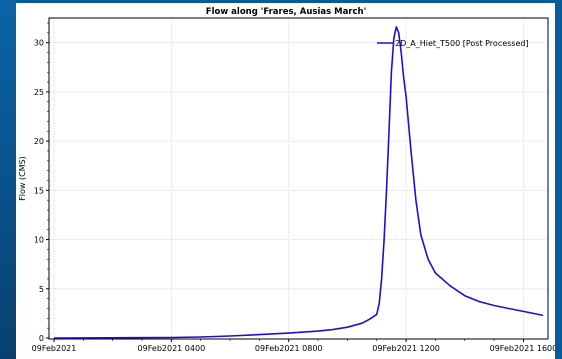 The width and height of the screenshot is (562, 359). I want to click on legend: 2D_A_Hiet_T500 [Post Processed], so click(453, 43).